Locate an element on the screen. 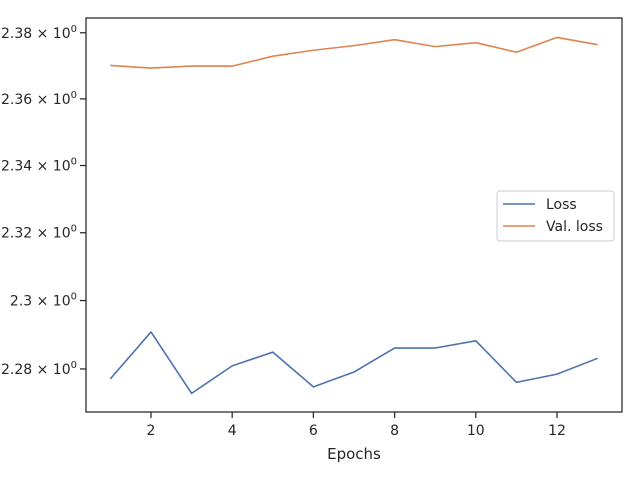  y-tick-label: 2.28 × 100 is located at coordinates (39, 369).